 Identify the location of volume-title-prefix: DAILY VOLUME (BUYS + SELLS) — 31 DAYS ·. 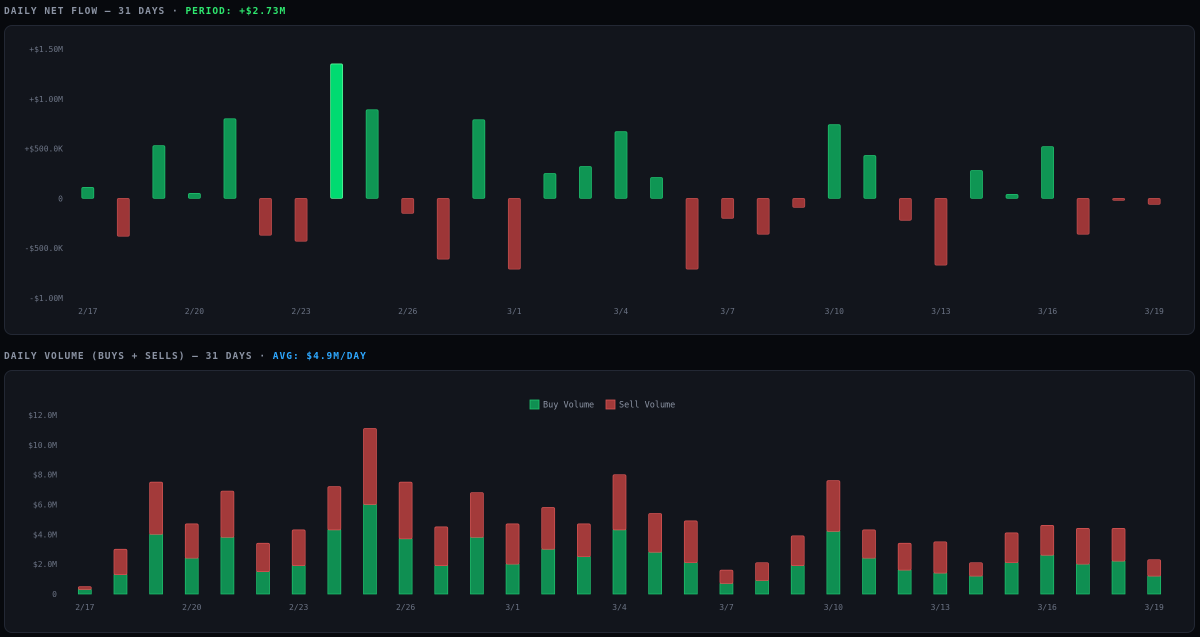
(135, 356).